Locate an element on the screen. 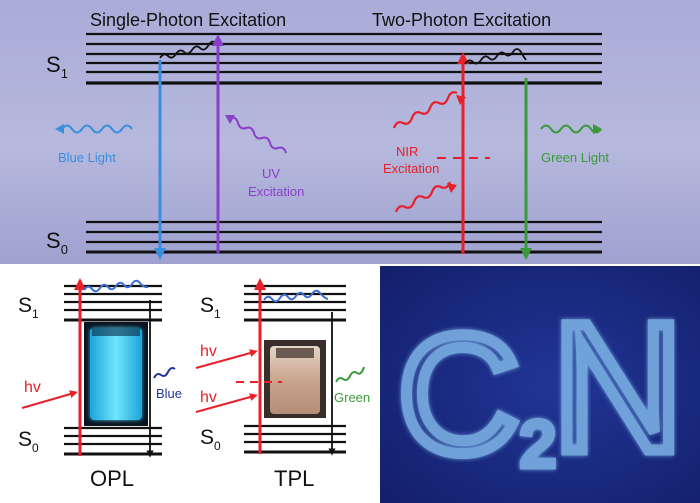 The image size is (700, 503). relaxation-squiggle-two is located at coordinates (495, 56).